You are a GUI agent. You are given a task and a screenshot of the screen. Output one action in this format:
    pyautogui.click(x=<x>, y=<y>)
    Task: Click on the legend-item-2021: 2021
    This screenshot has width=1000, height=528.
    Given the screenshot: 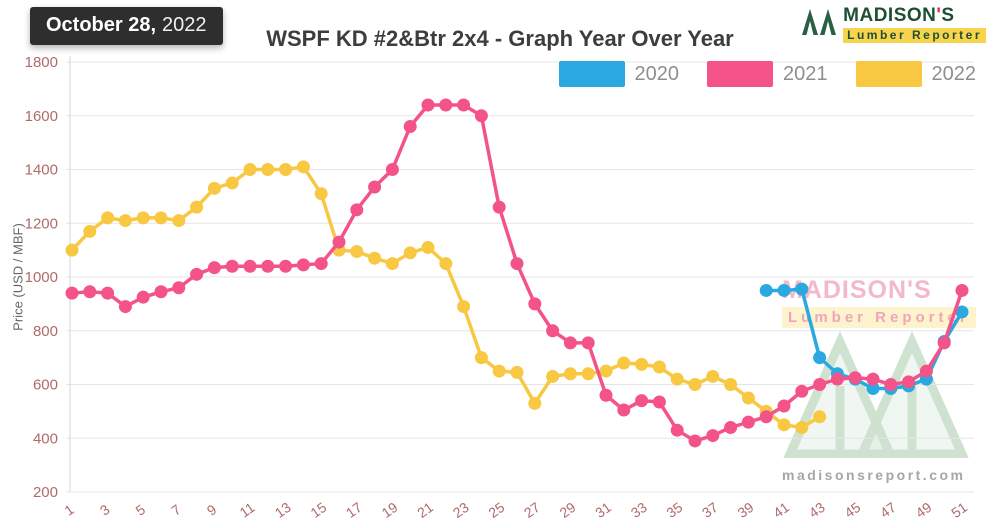 What is the action you would take?
    pyautogui.click(x=767, y=74)
    